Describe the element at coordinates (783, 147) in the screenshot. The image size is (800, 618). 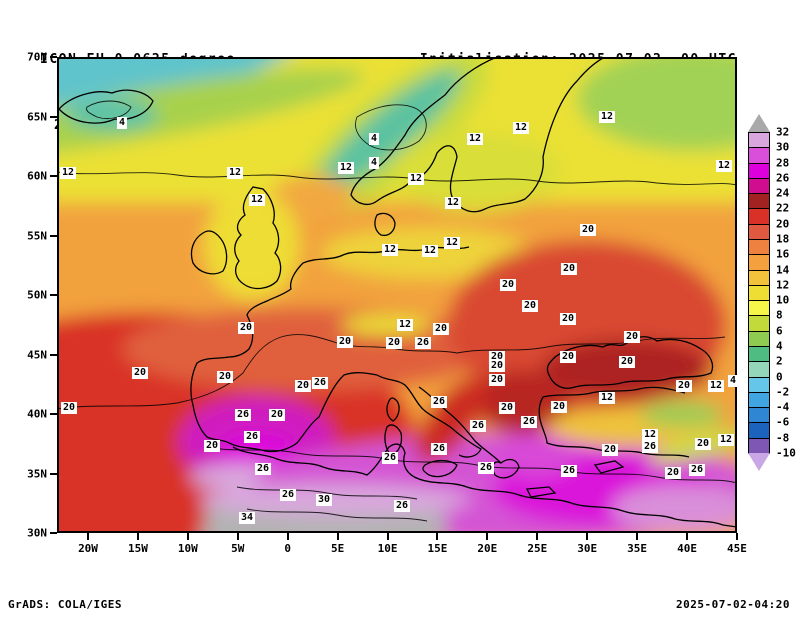
I see `colorbar-value-label: 30` at that location.